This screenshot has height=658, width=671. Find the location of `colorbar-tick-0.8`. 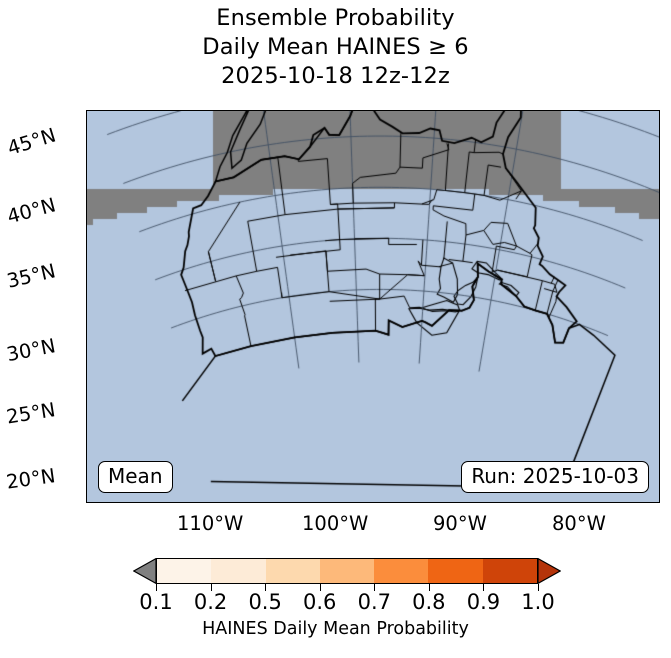

colorbar-tick-0.8 is located at coordinates (429, 587).